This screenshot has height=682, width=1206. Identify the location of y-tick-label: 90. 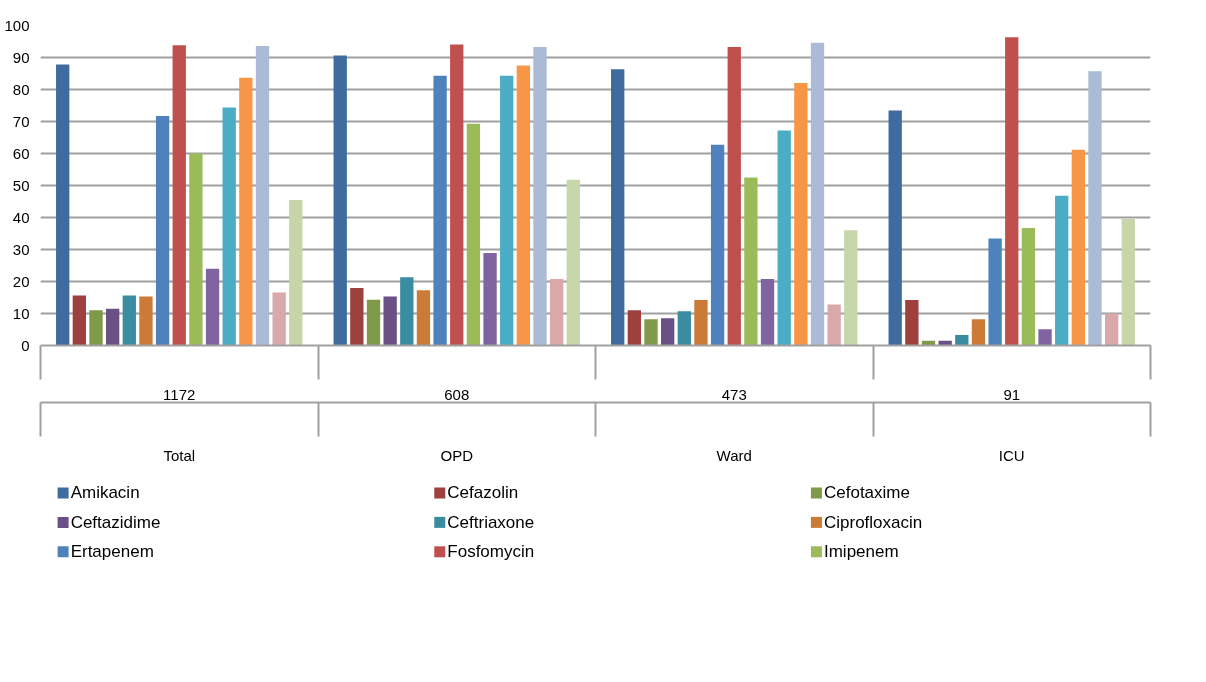
(21, 57).